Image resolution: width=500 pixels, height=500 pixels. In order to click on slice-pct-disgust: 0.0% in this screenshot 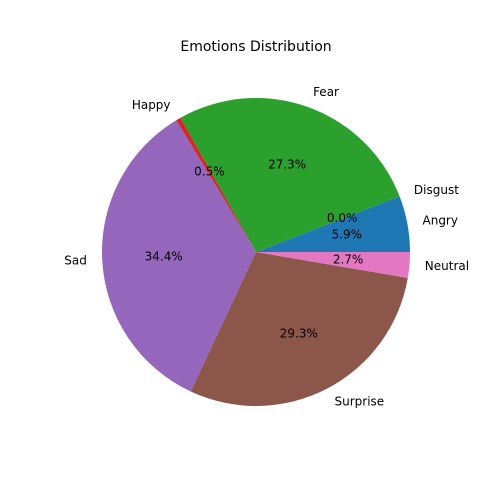, I will do `click(342, 218)`.